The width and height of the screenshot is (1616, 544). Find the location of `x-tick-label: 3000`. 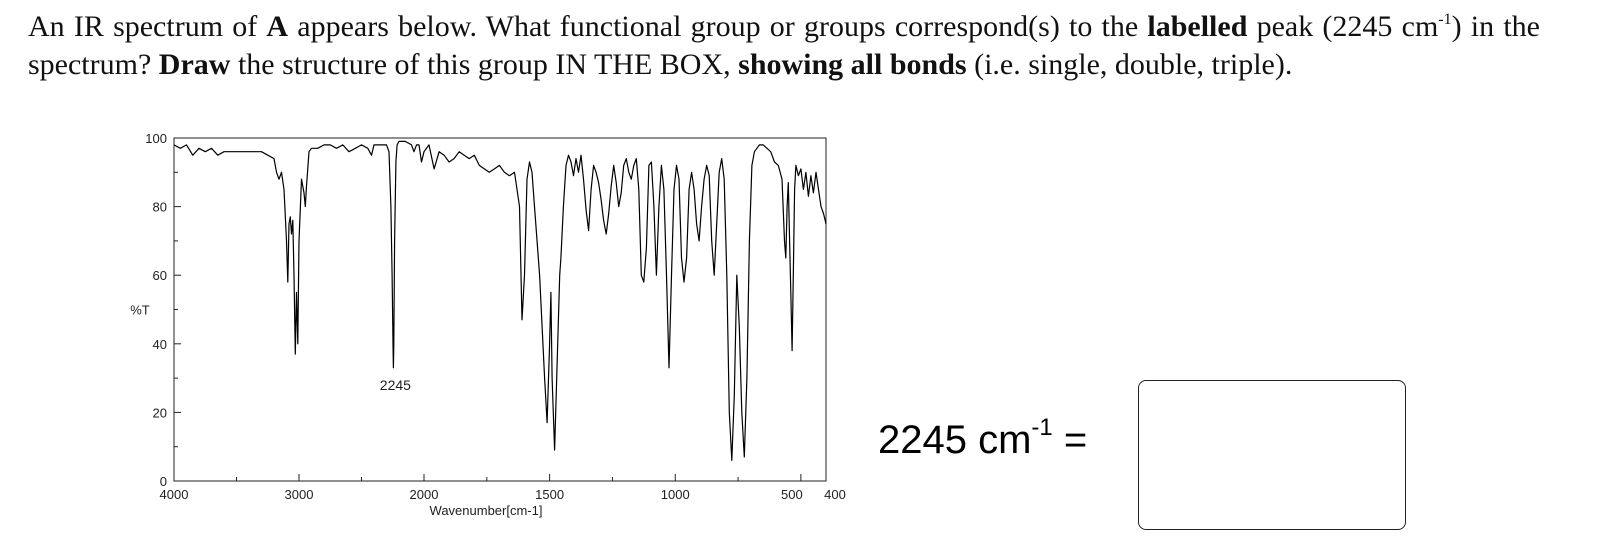

x-tick-label: 3000 is located at coordinates (299, 494).